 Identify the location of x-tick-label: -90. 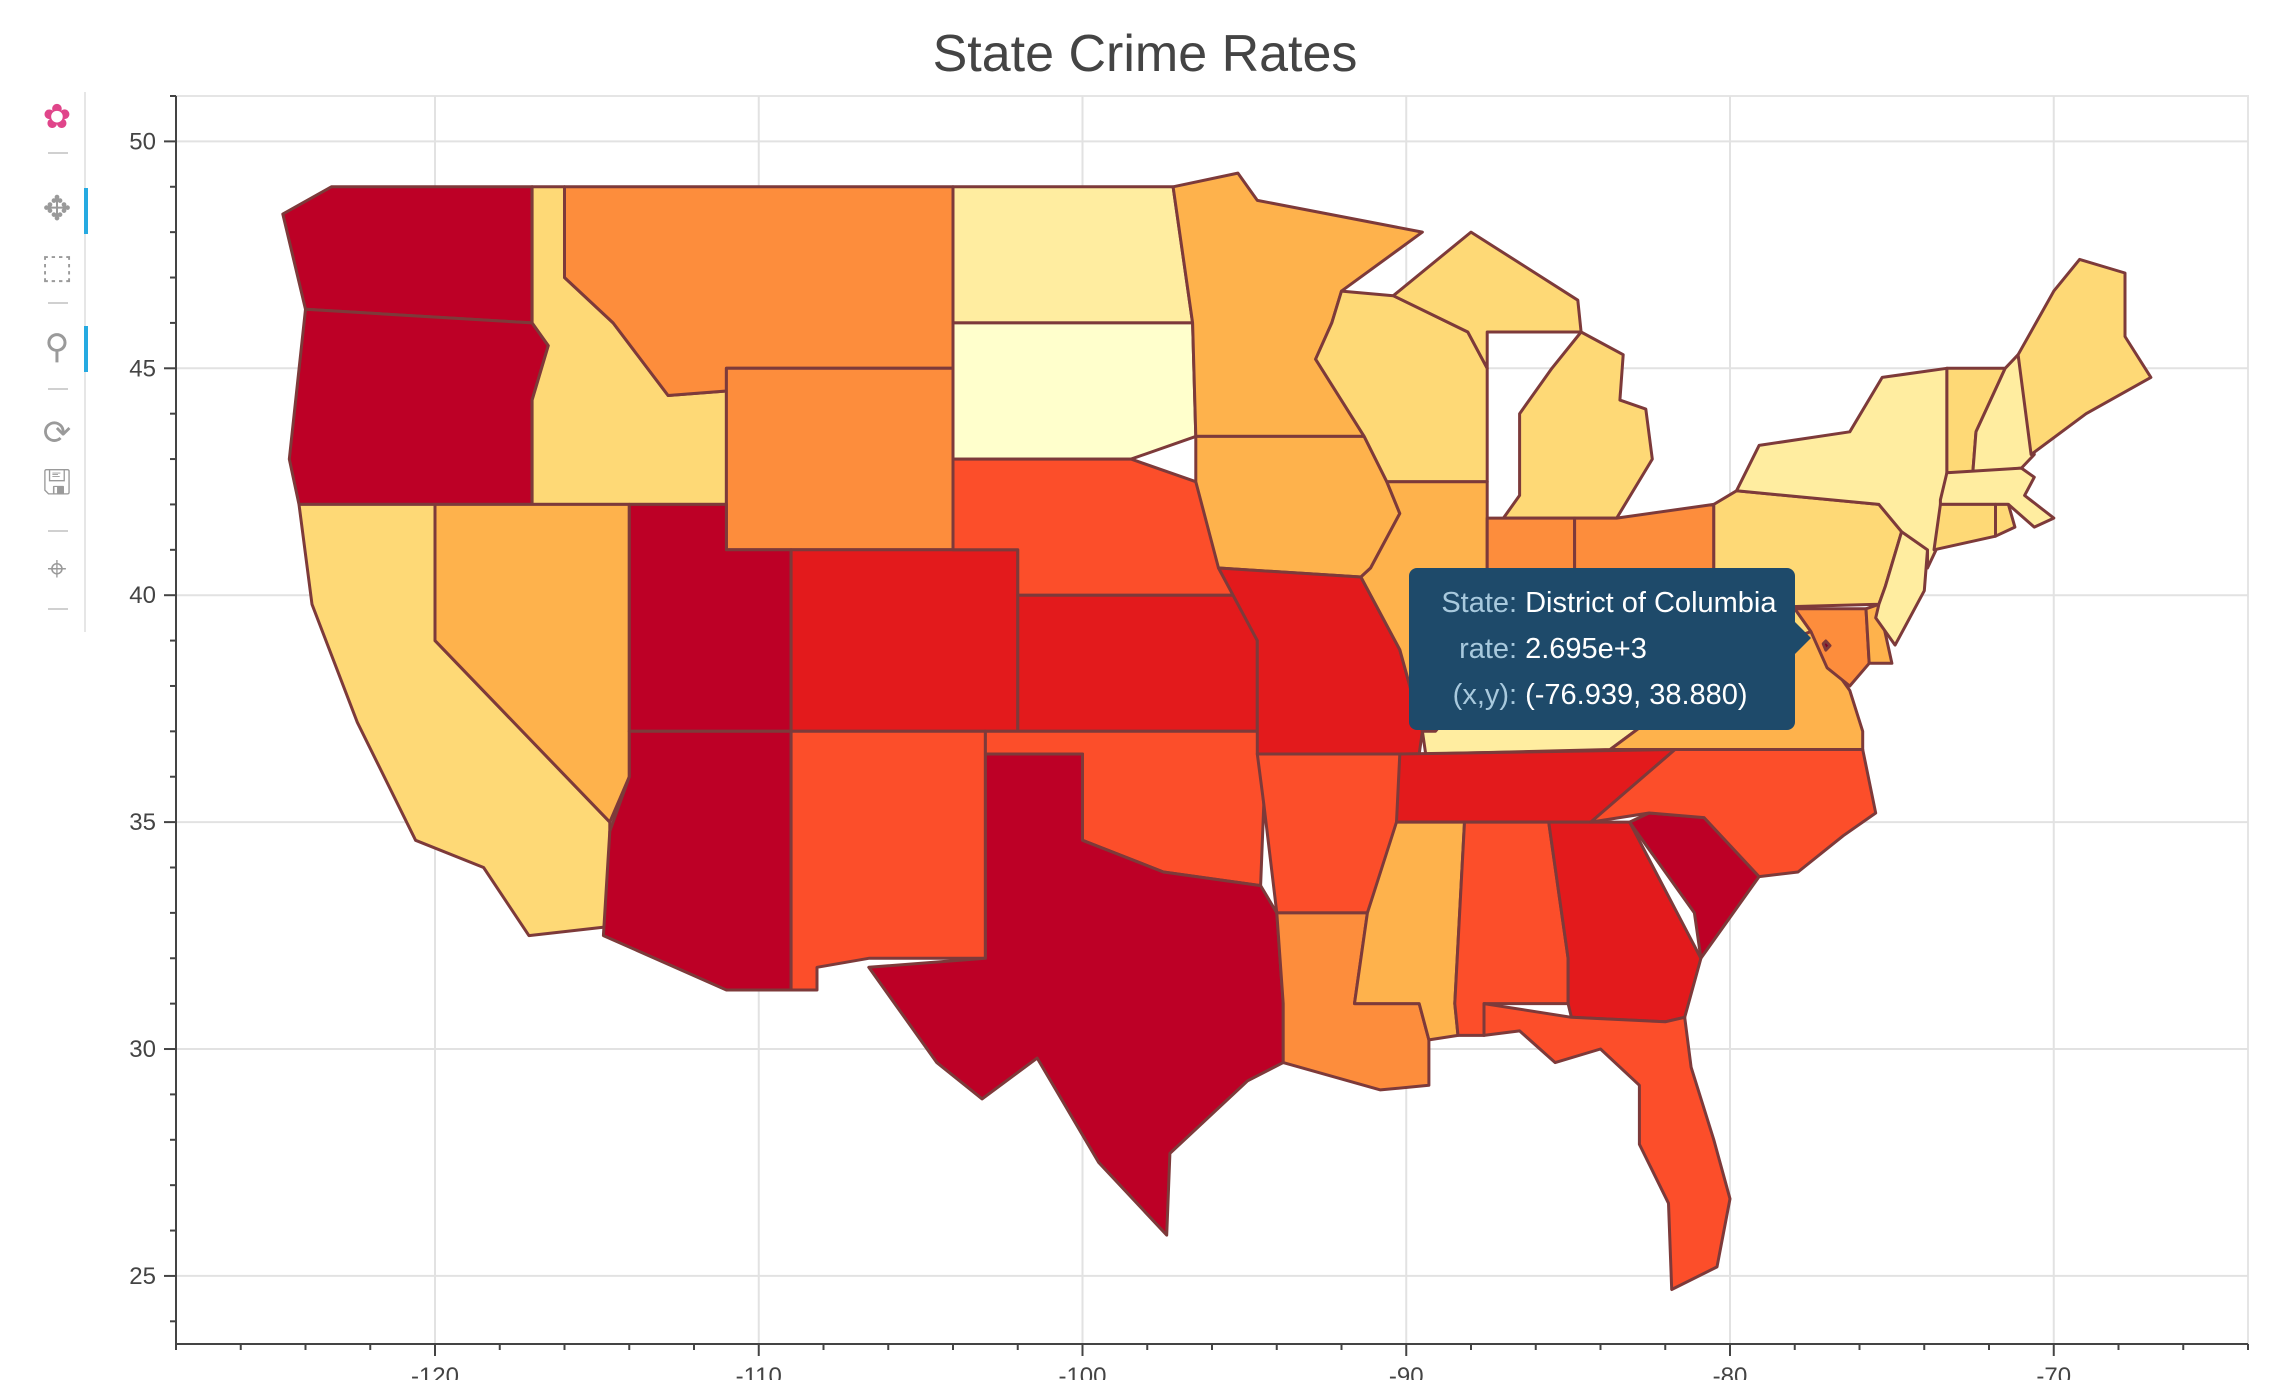
(1406, 1371).